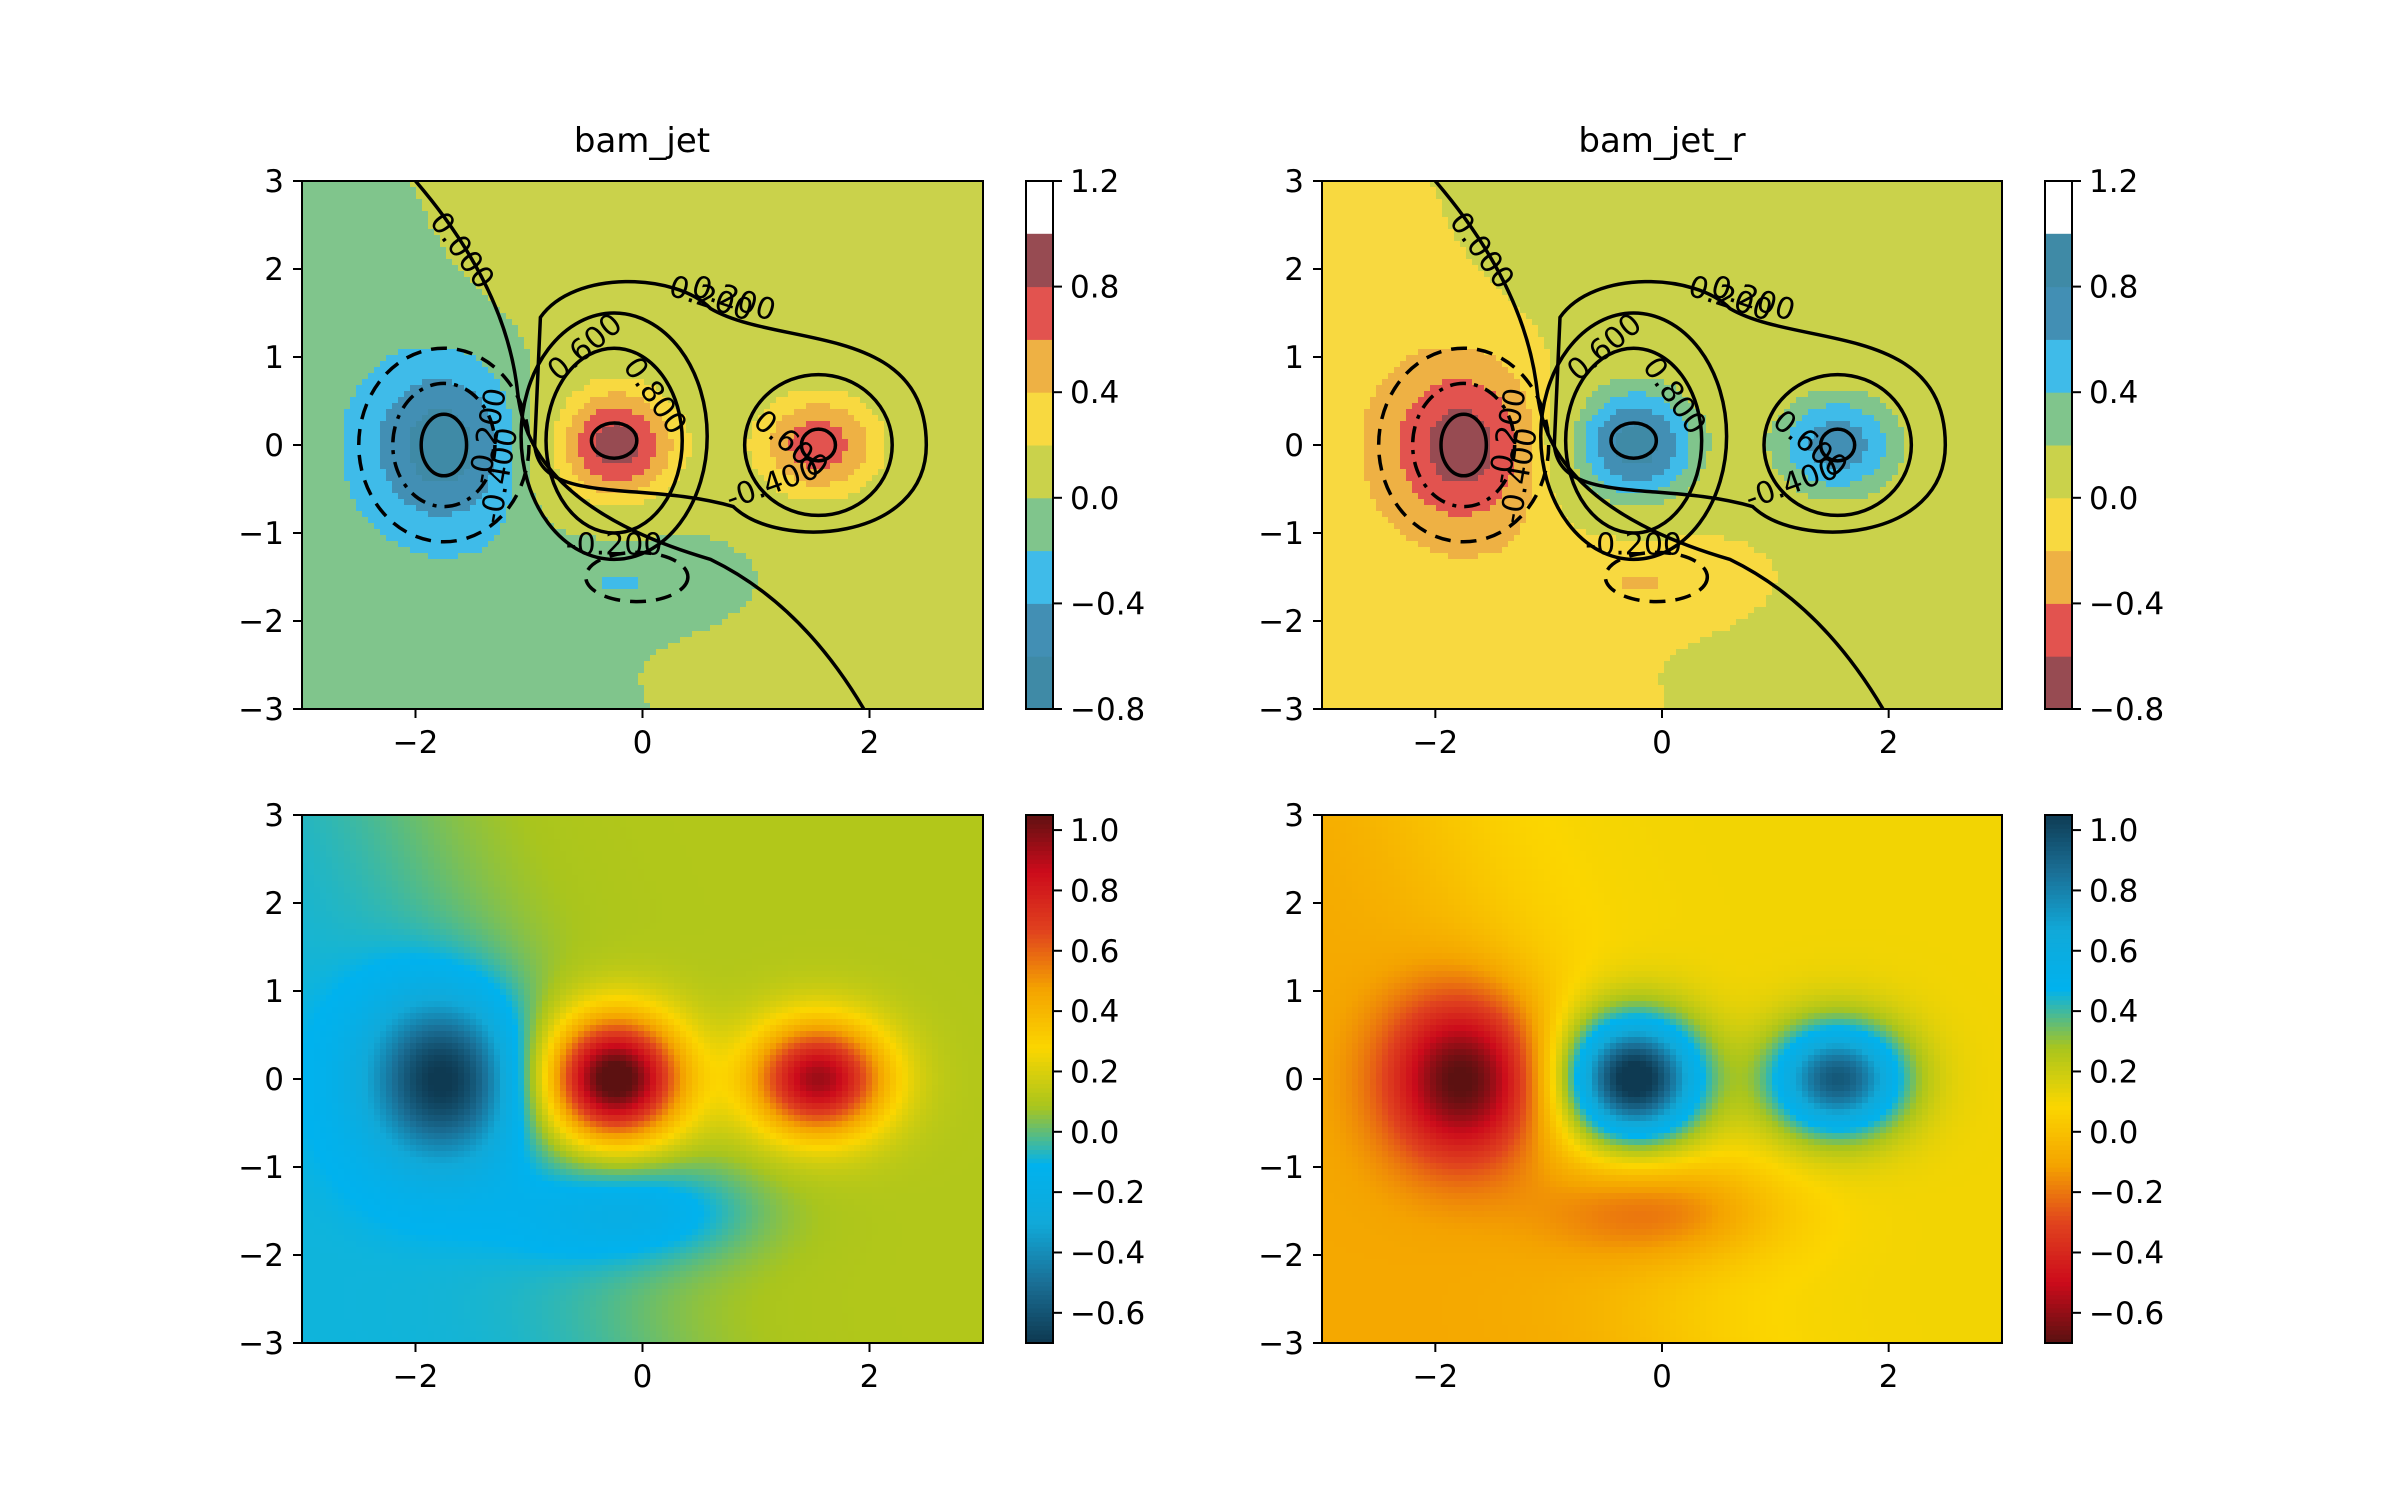 Image resolution: width=2400 pixels, height=1500 pixels. Describe the element at coordinates (1294, 992) in the screenshot. I see `y-tick-label-br: 1` at that location.